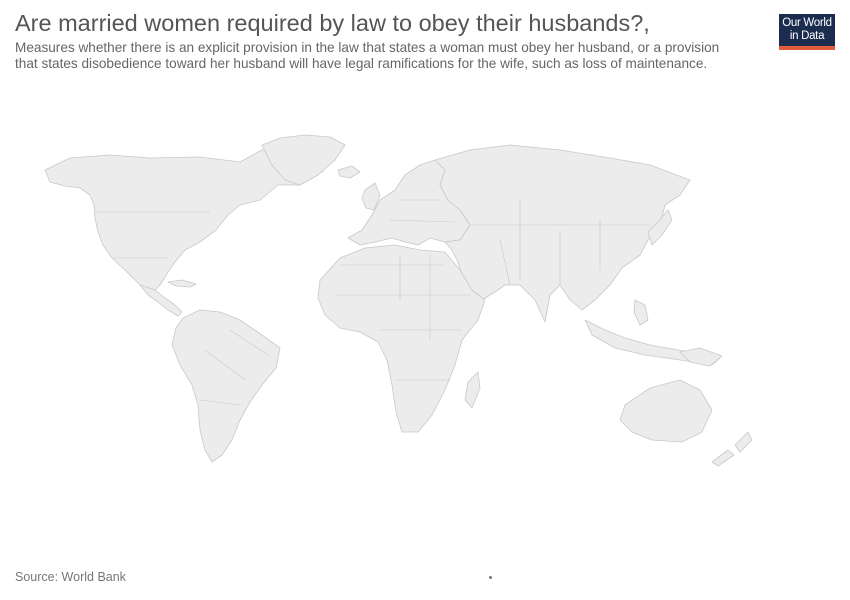  Describe the element at coordinates (226, 386) in the screenshot. I see `south-america` at that location.